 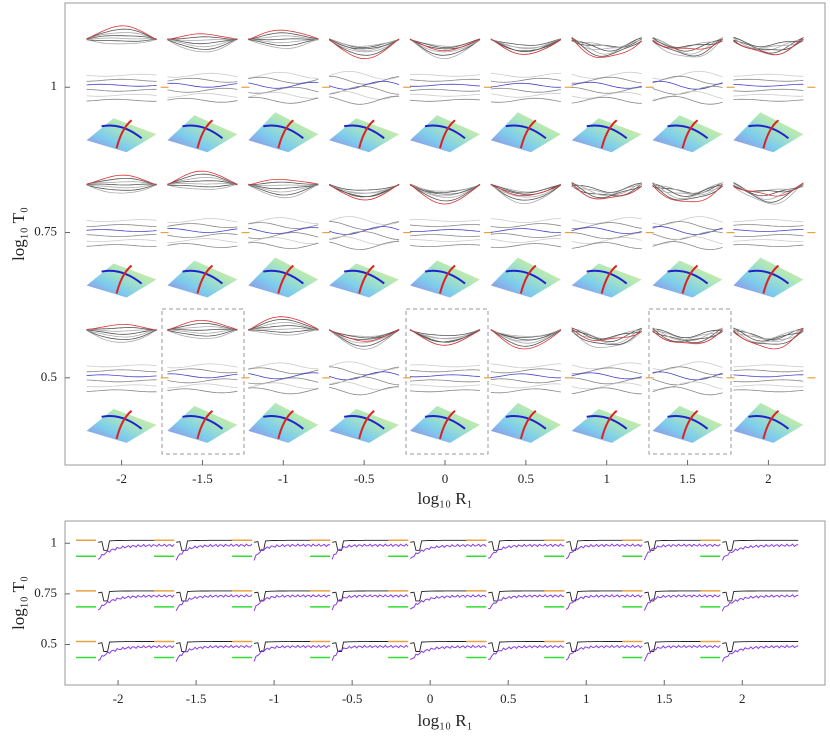 What do you see at coordinates (508, 698) in the screenshot?
I see `x-tick-label: 0.5` at bounding box center [508, 698].